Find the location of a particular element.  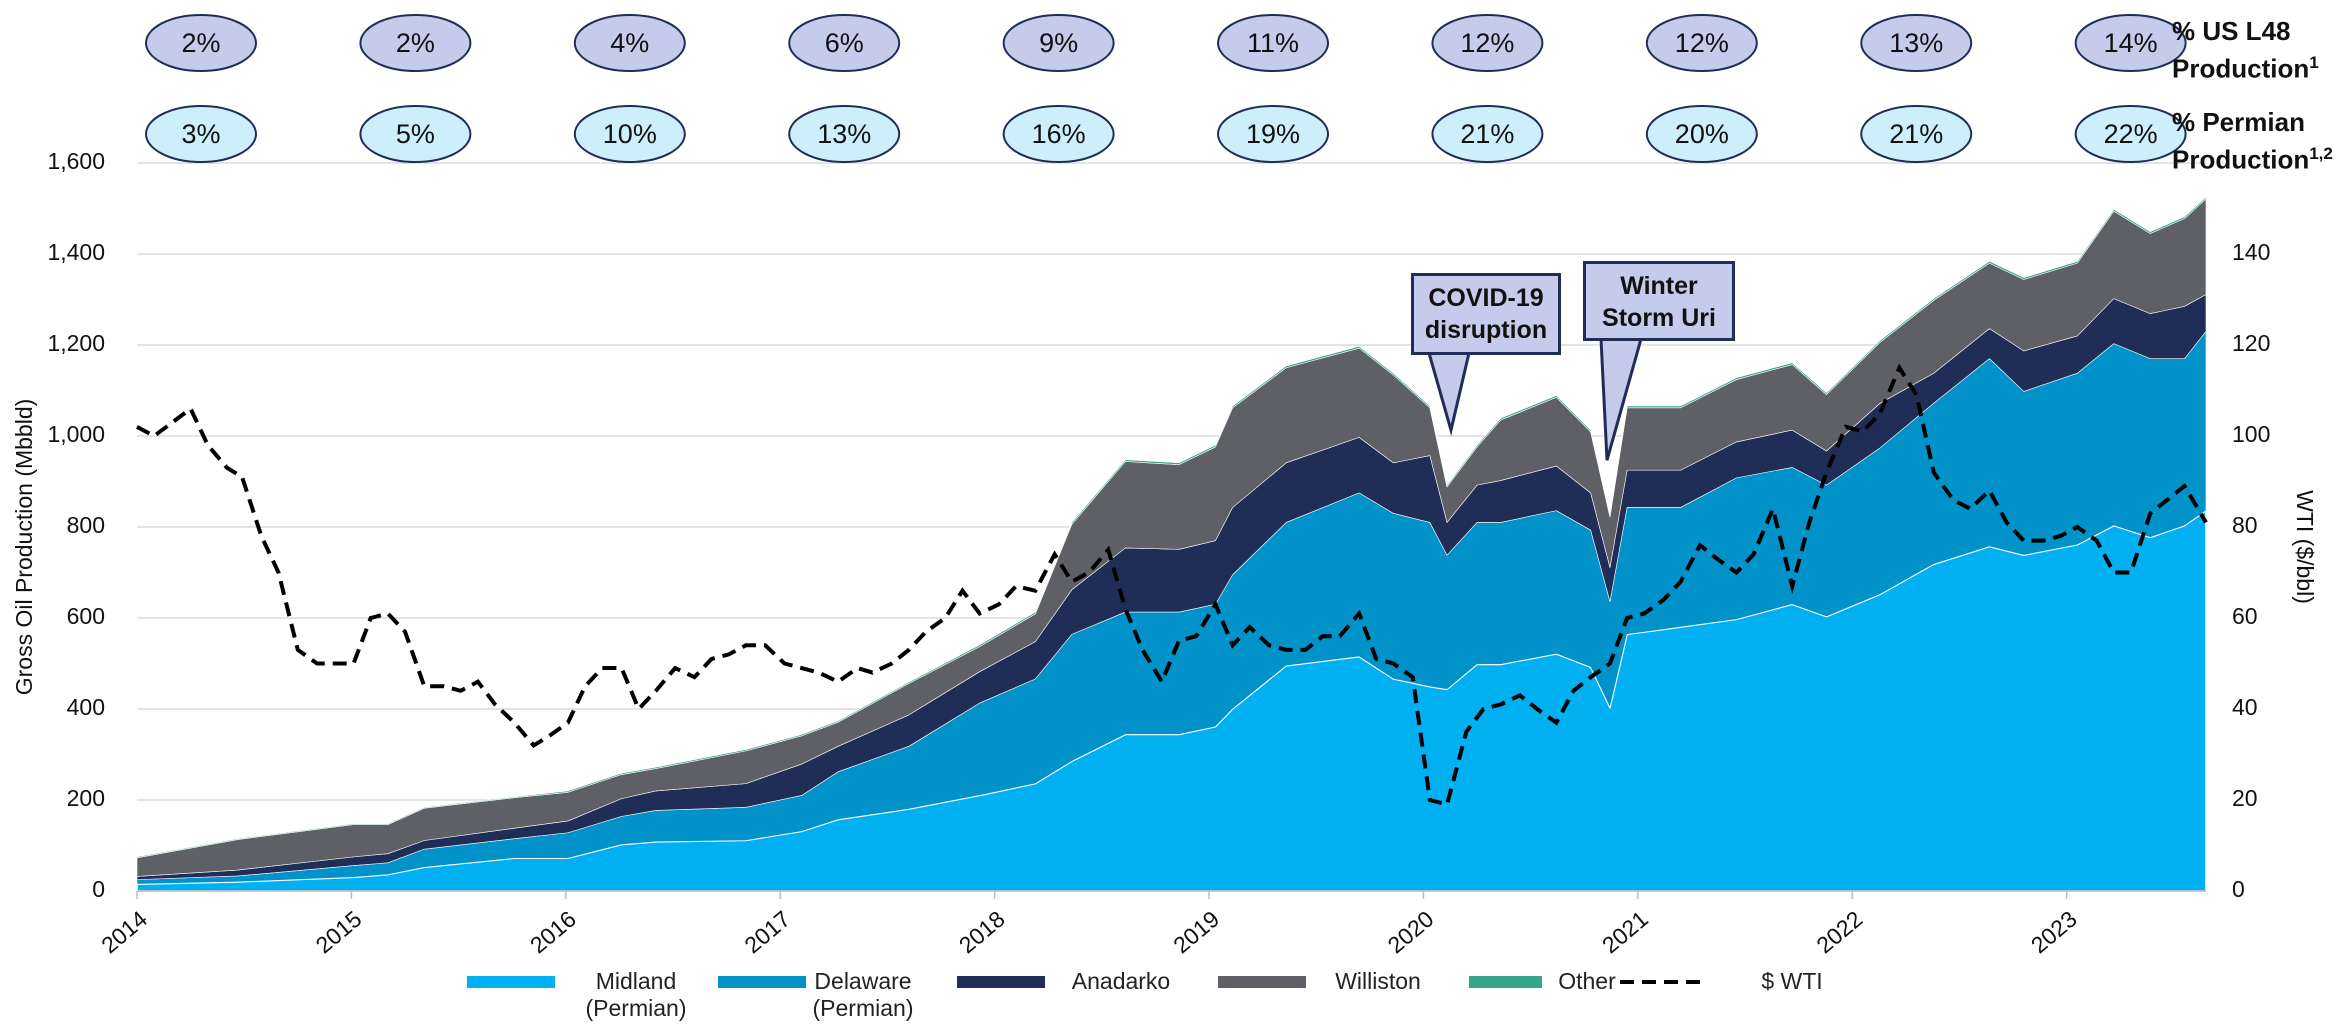

row-label: % US L48 Production1 is located at coordinates (2256, 50).